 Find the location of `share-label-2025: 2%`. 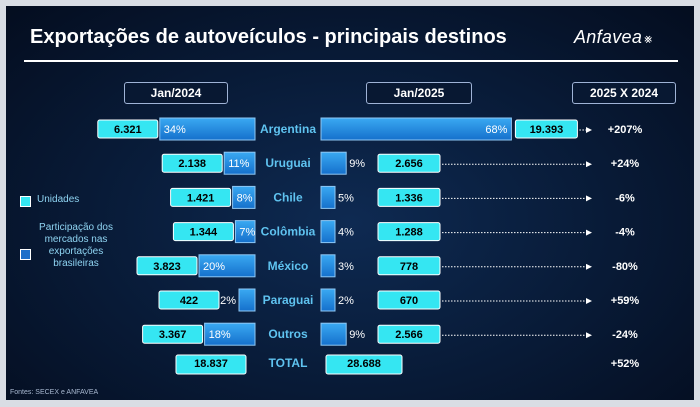

share-label-2025: 2% is located at coordinates (346, 301).